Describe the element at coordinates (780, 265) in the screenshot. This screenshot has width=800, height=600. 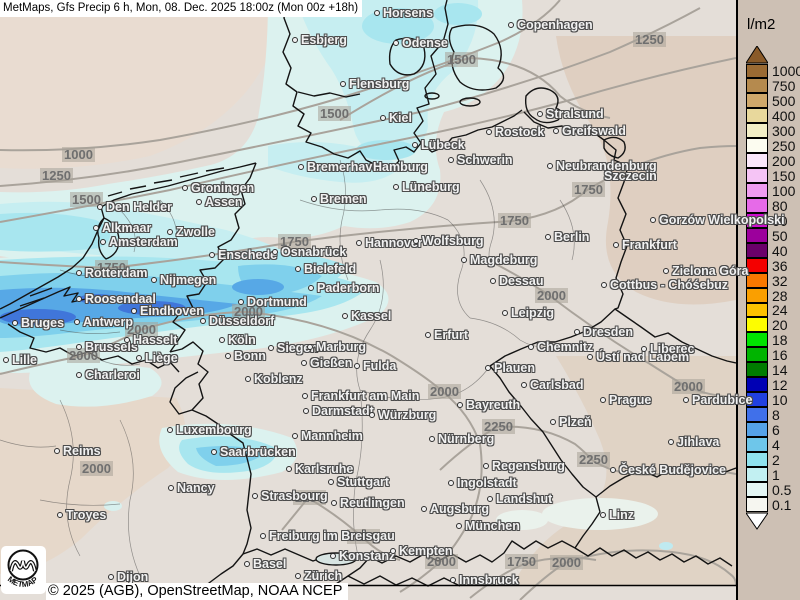
I see `legend-value: 36` at that location.